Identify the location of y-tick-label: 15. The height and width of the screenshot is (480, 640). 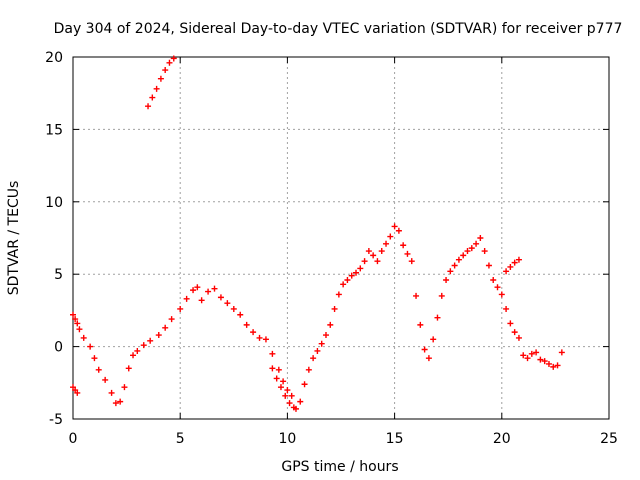
(54, 130).